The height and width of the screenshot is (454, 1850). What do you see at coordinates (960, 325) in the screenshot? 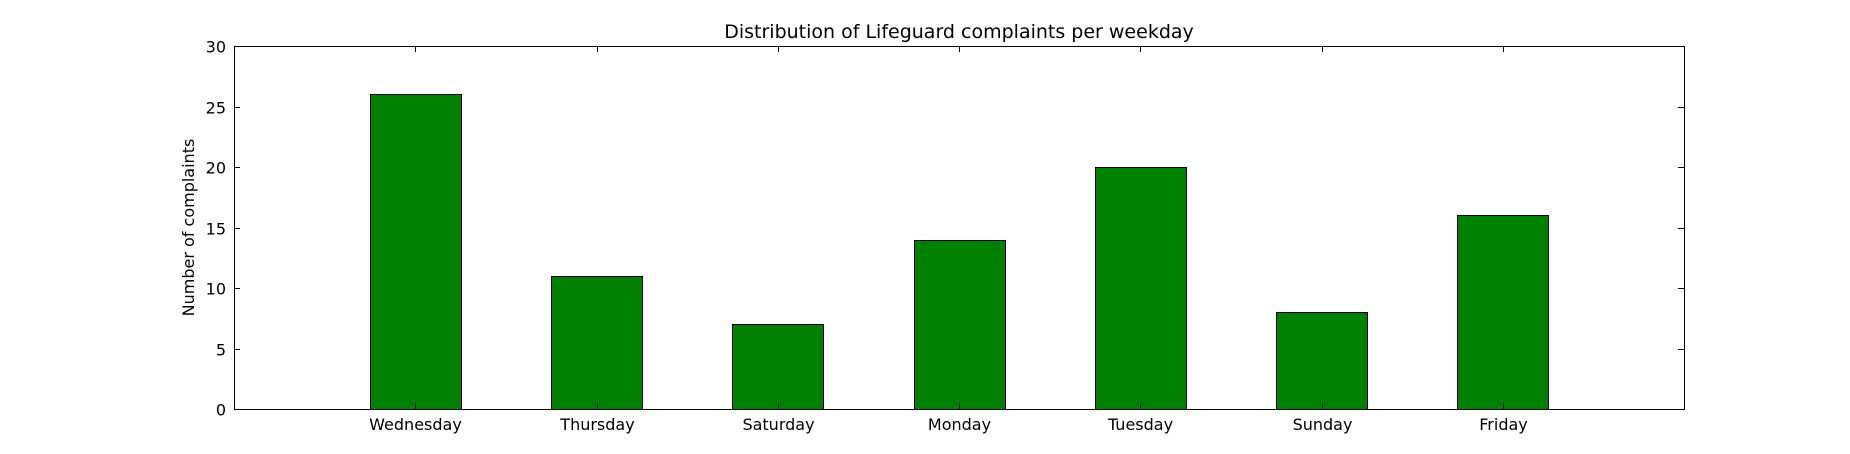
I see `bar-monday` at bounding box center [960, 325].